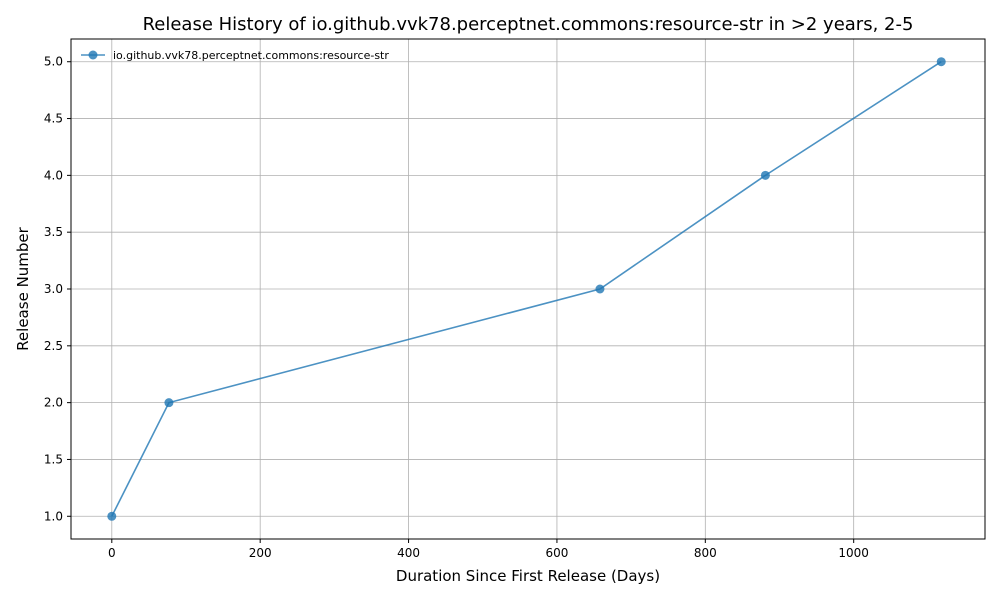  Describe the element at coordinates (260, 553) in the screenshot. I see `x-tick-label: 200` at that location.